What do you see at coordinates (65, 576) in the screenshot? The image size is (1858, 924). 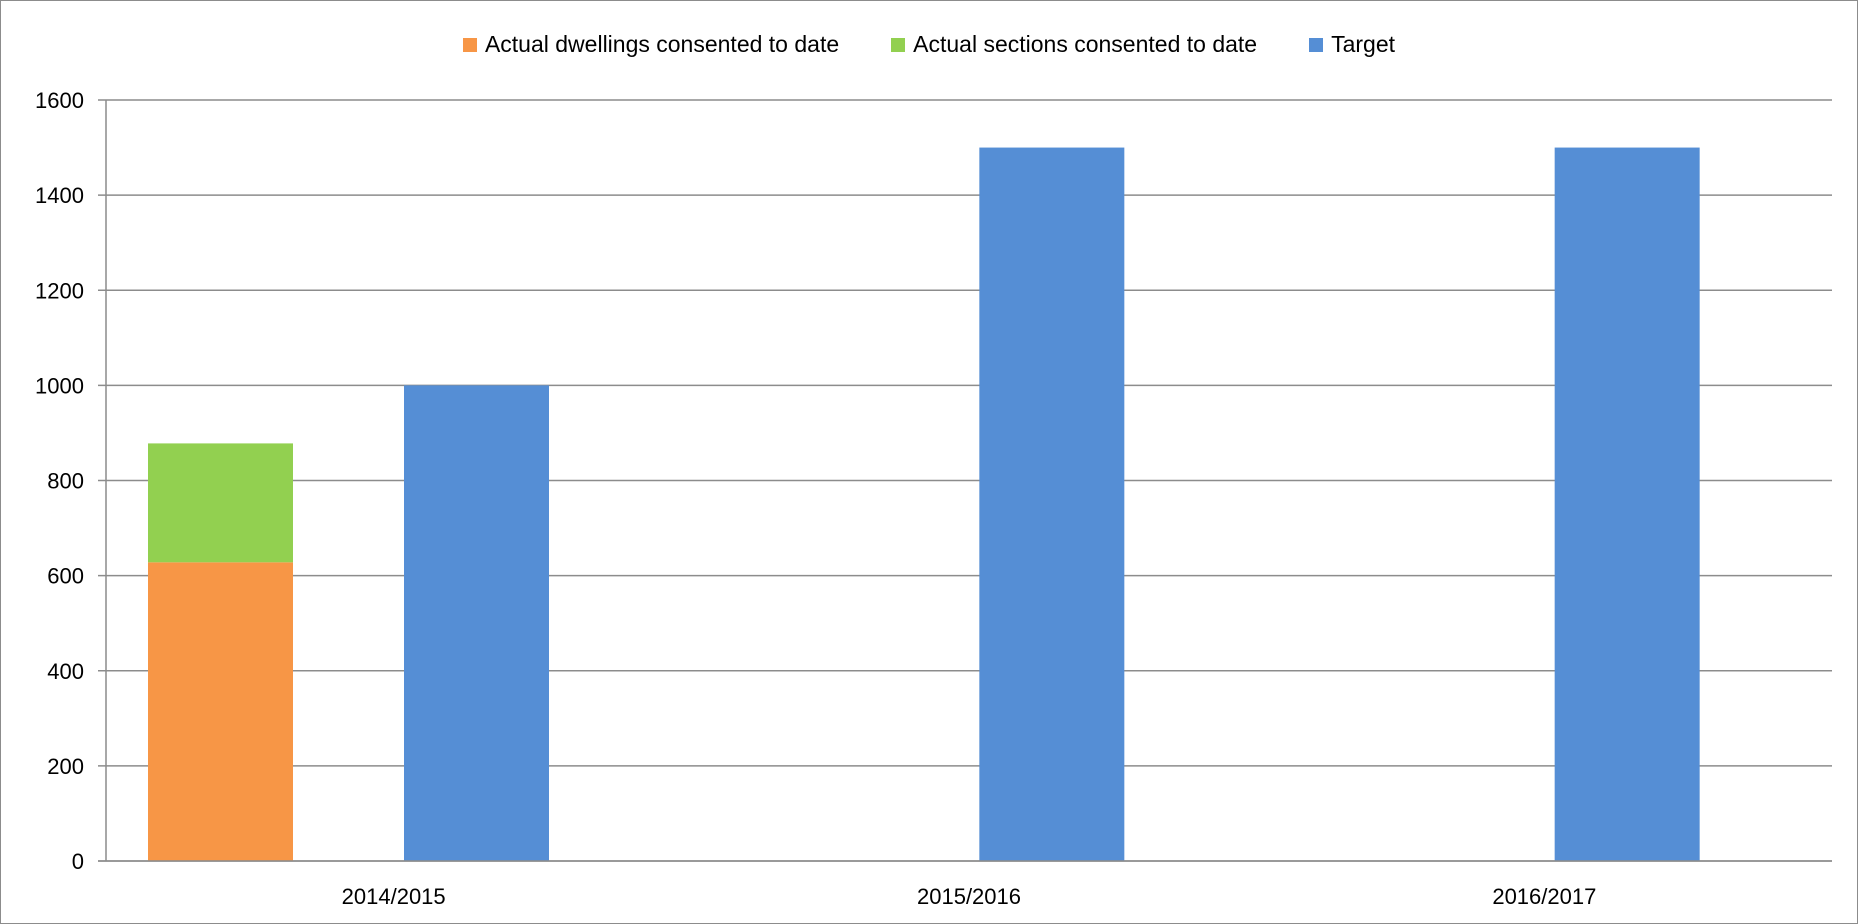 I see `y-tick-label-600: 600` at bounding box center [65, 576].